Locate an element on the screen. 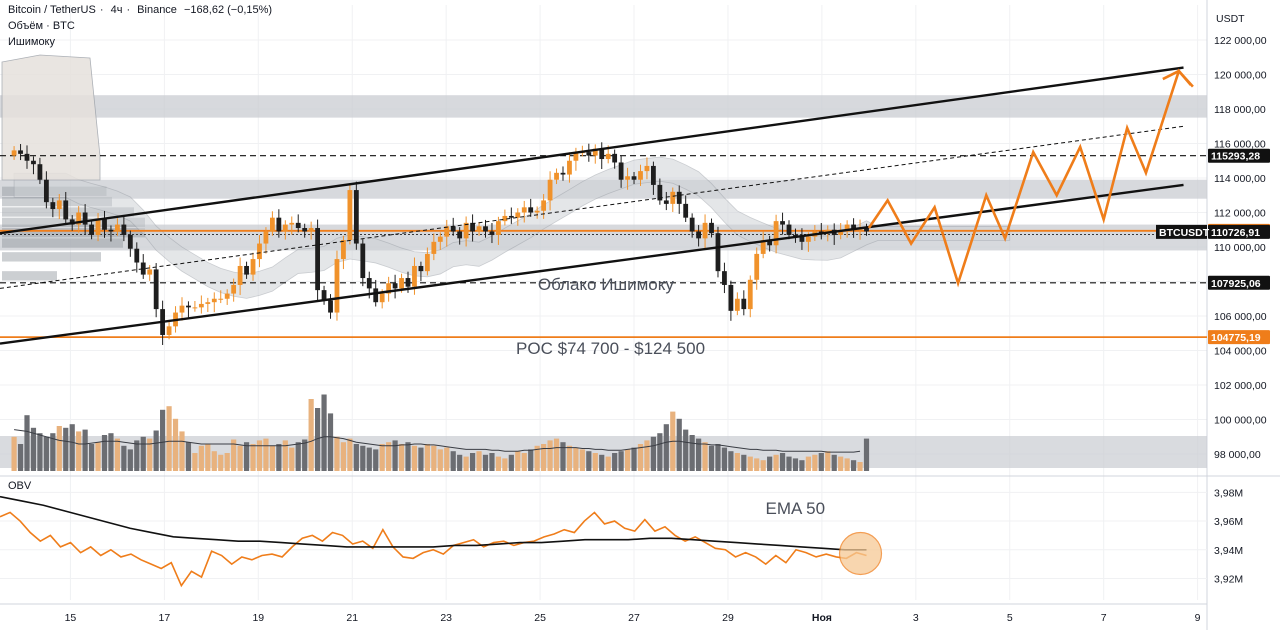 The width and height of the screenshot is (1280, 635). dashed-level-tag-bg is located at coordinates (1239, 155).